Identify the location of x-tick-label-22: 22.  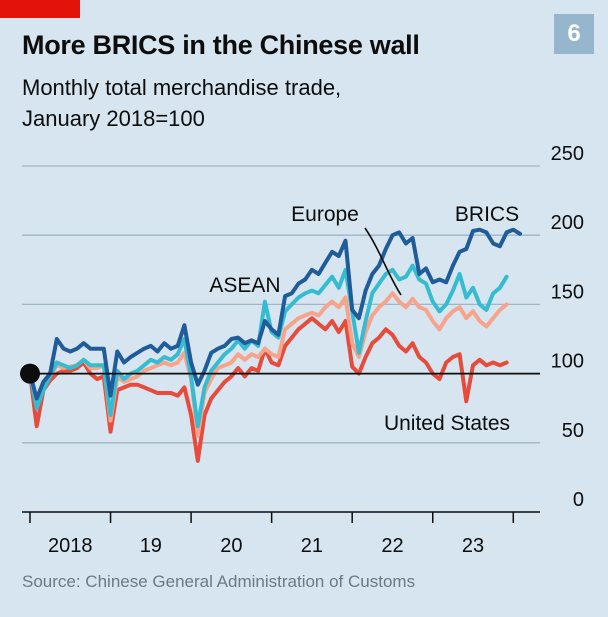
(392, 546).